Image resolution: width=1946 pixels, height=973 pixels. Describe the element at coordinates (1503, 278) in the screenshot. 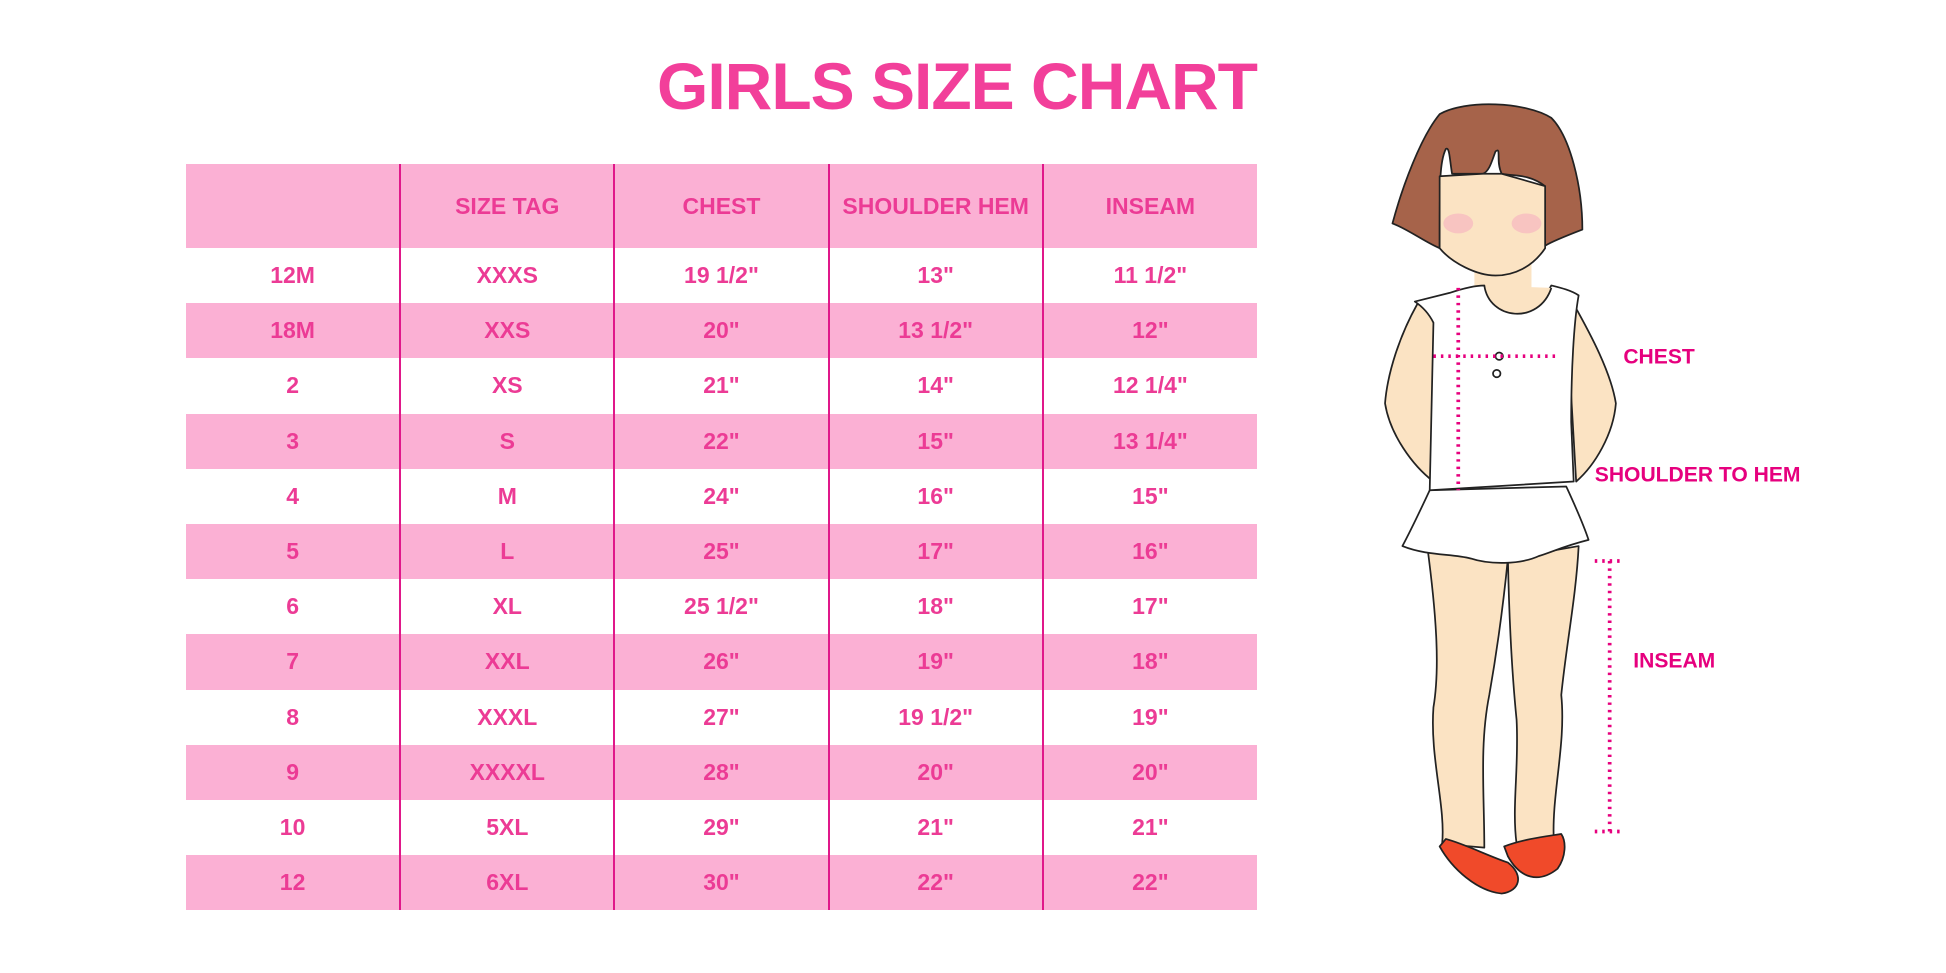

I see `neck` at that location.